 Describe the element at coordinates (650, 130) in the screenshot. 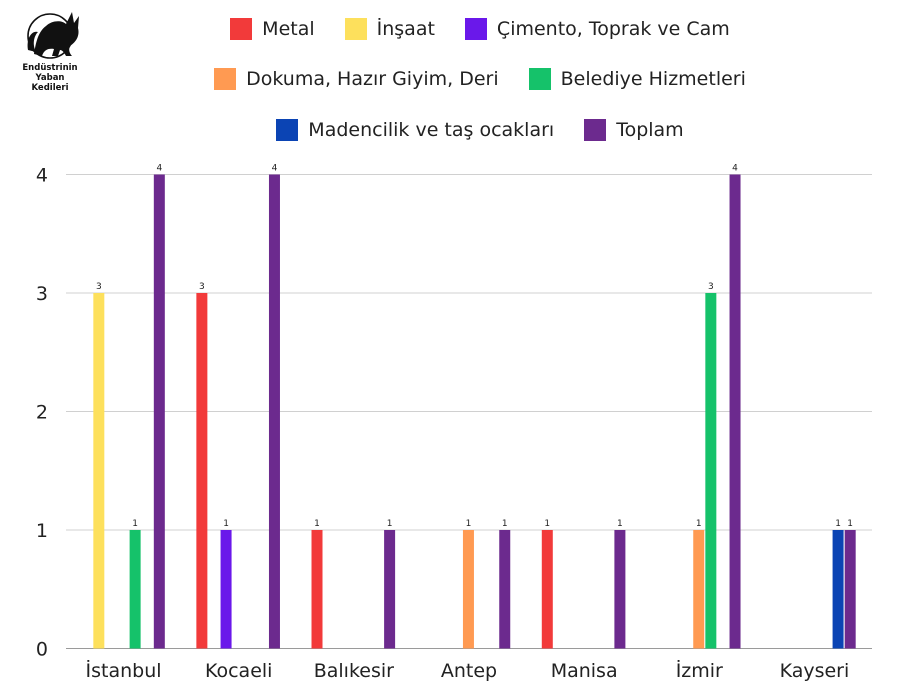

I see `legend-label-toplam: Toplam` at that location.